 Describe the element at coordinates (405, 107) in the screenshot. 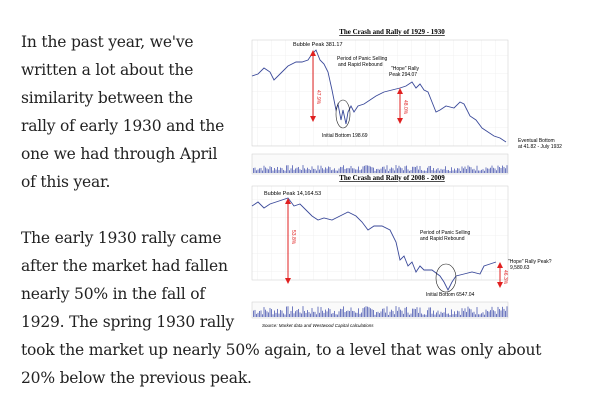

I see `chart1-rally-pct: 48.0%` at that location.